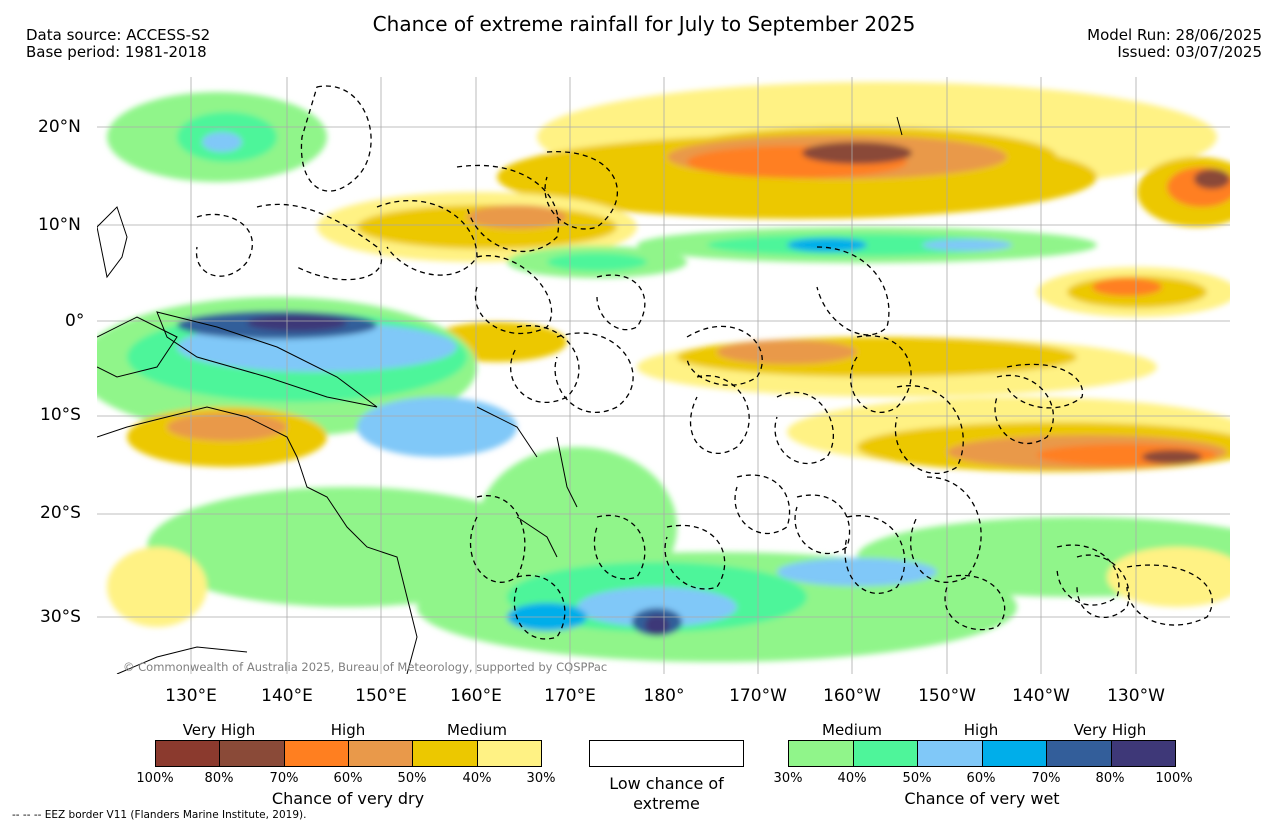 Image resolution: width=1288 pixels, height=827 pixels. Describe the element at coordinates (852, 696) in the screenshot. I see `lon-label-160w: 160°W` at that location.